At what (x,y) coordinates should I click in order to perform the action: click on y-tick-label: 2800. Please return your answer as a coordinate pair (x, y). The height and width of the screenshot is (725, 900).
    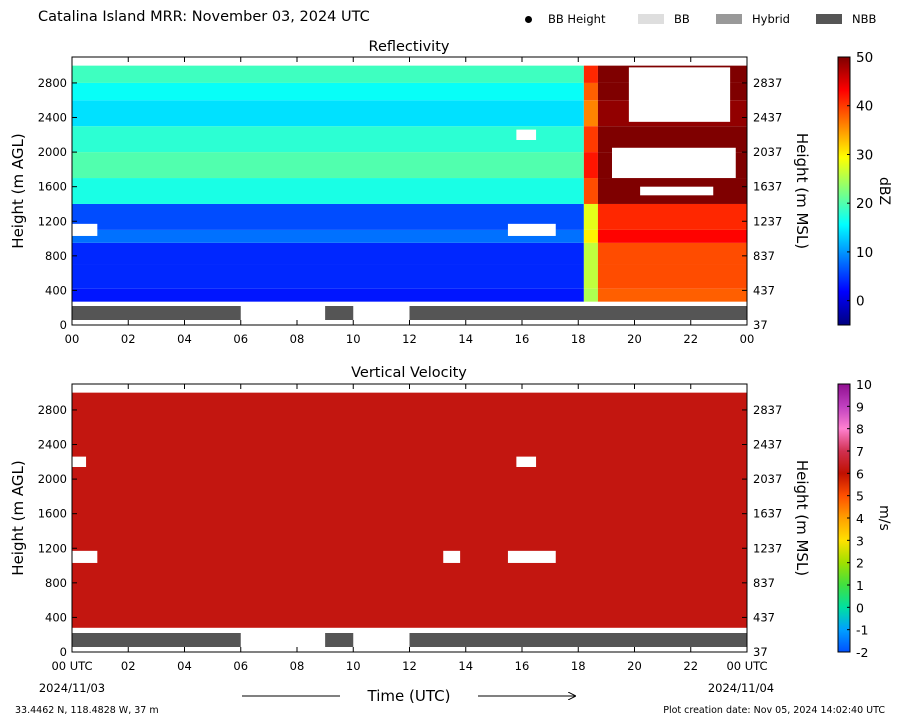
    Looking at the image, I should click on (52, 410).